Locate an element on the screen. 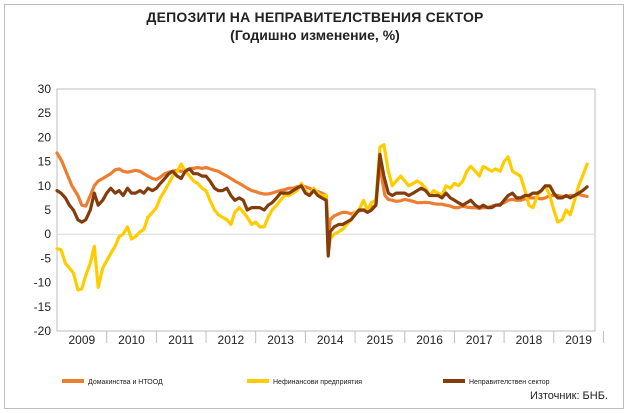  x-tick-label: 2013 is located at coordinates (280, 340).